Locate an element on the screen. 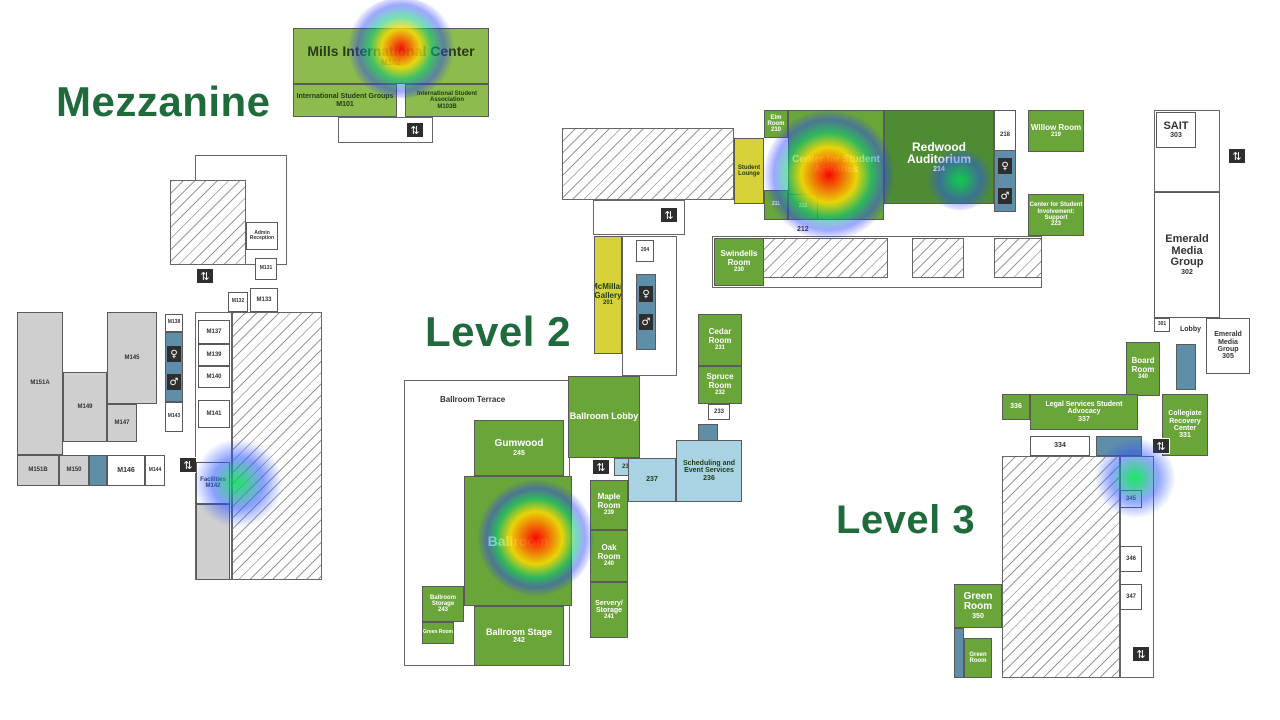  emerald-media-group: Emerald Media Group 302 is located at coordinates (1187, 255).